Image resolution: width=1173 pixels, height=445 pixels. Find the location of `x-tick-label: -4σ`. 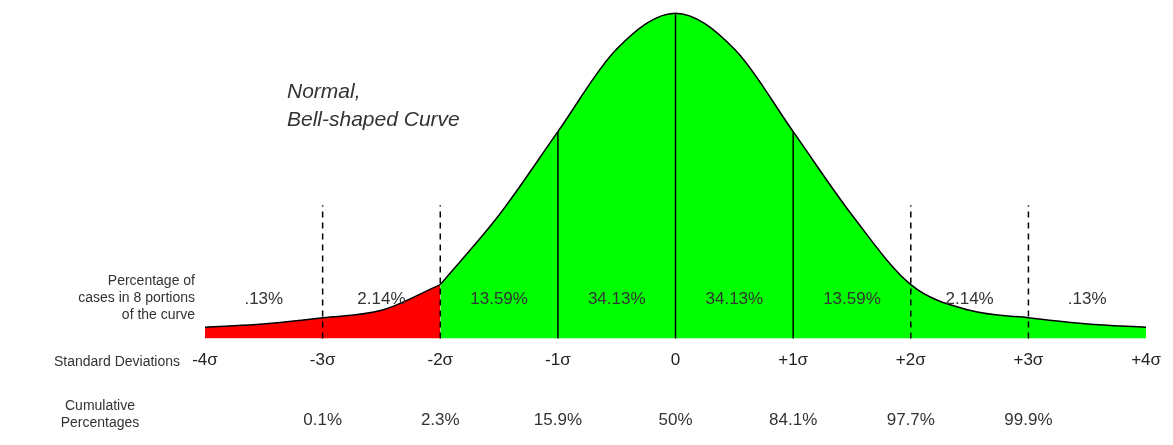

x-tick-label: -4σ is located at coordinates (205, 360).